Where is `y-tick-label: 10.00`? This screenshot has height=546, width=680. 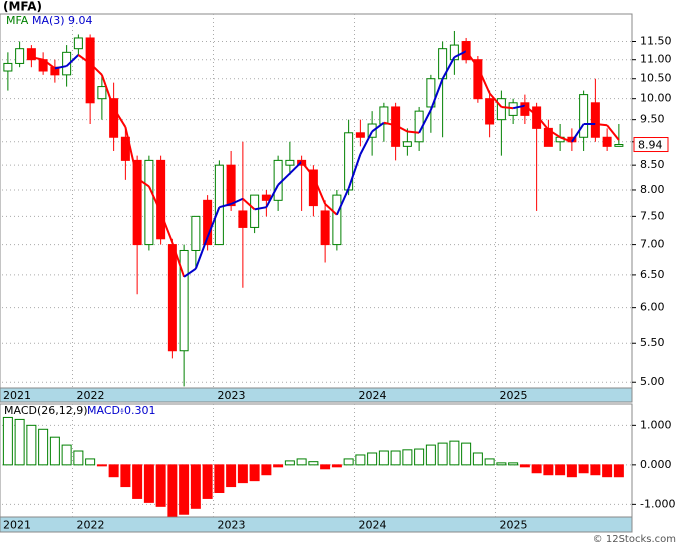 y-tick-label: 10.00 is located at coordinates (656, 98).